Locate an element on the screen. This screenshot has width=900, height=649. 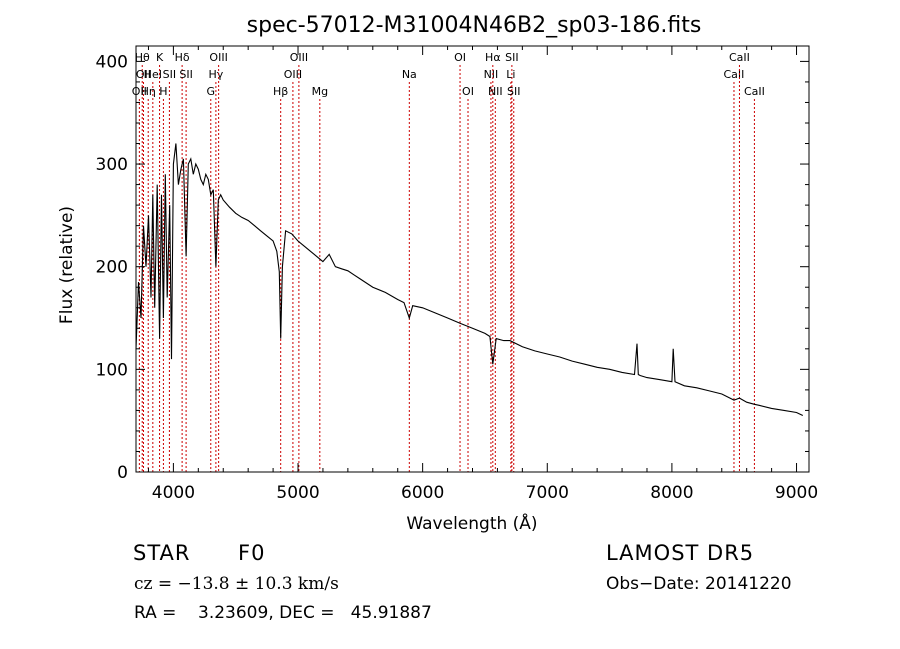
x-tick-label: 8000 is located at coordinates (671, 493).